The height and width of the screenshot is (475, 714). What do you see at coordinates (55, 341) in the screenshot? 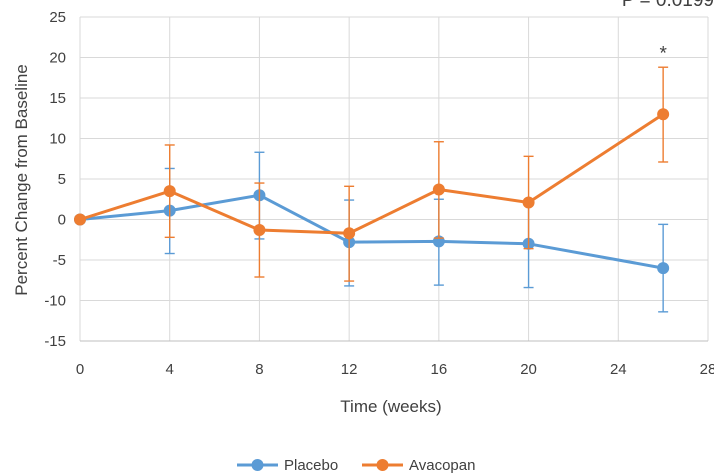
I see `y-tick-label: -15` at bounding box center [55, 341].